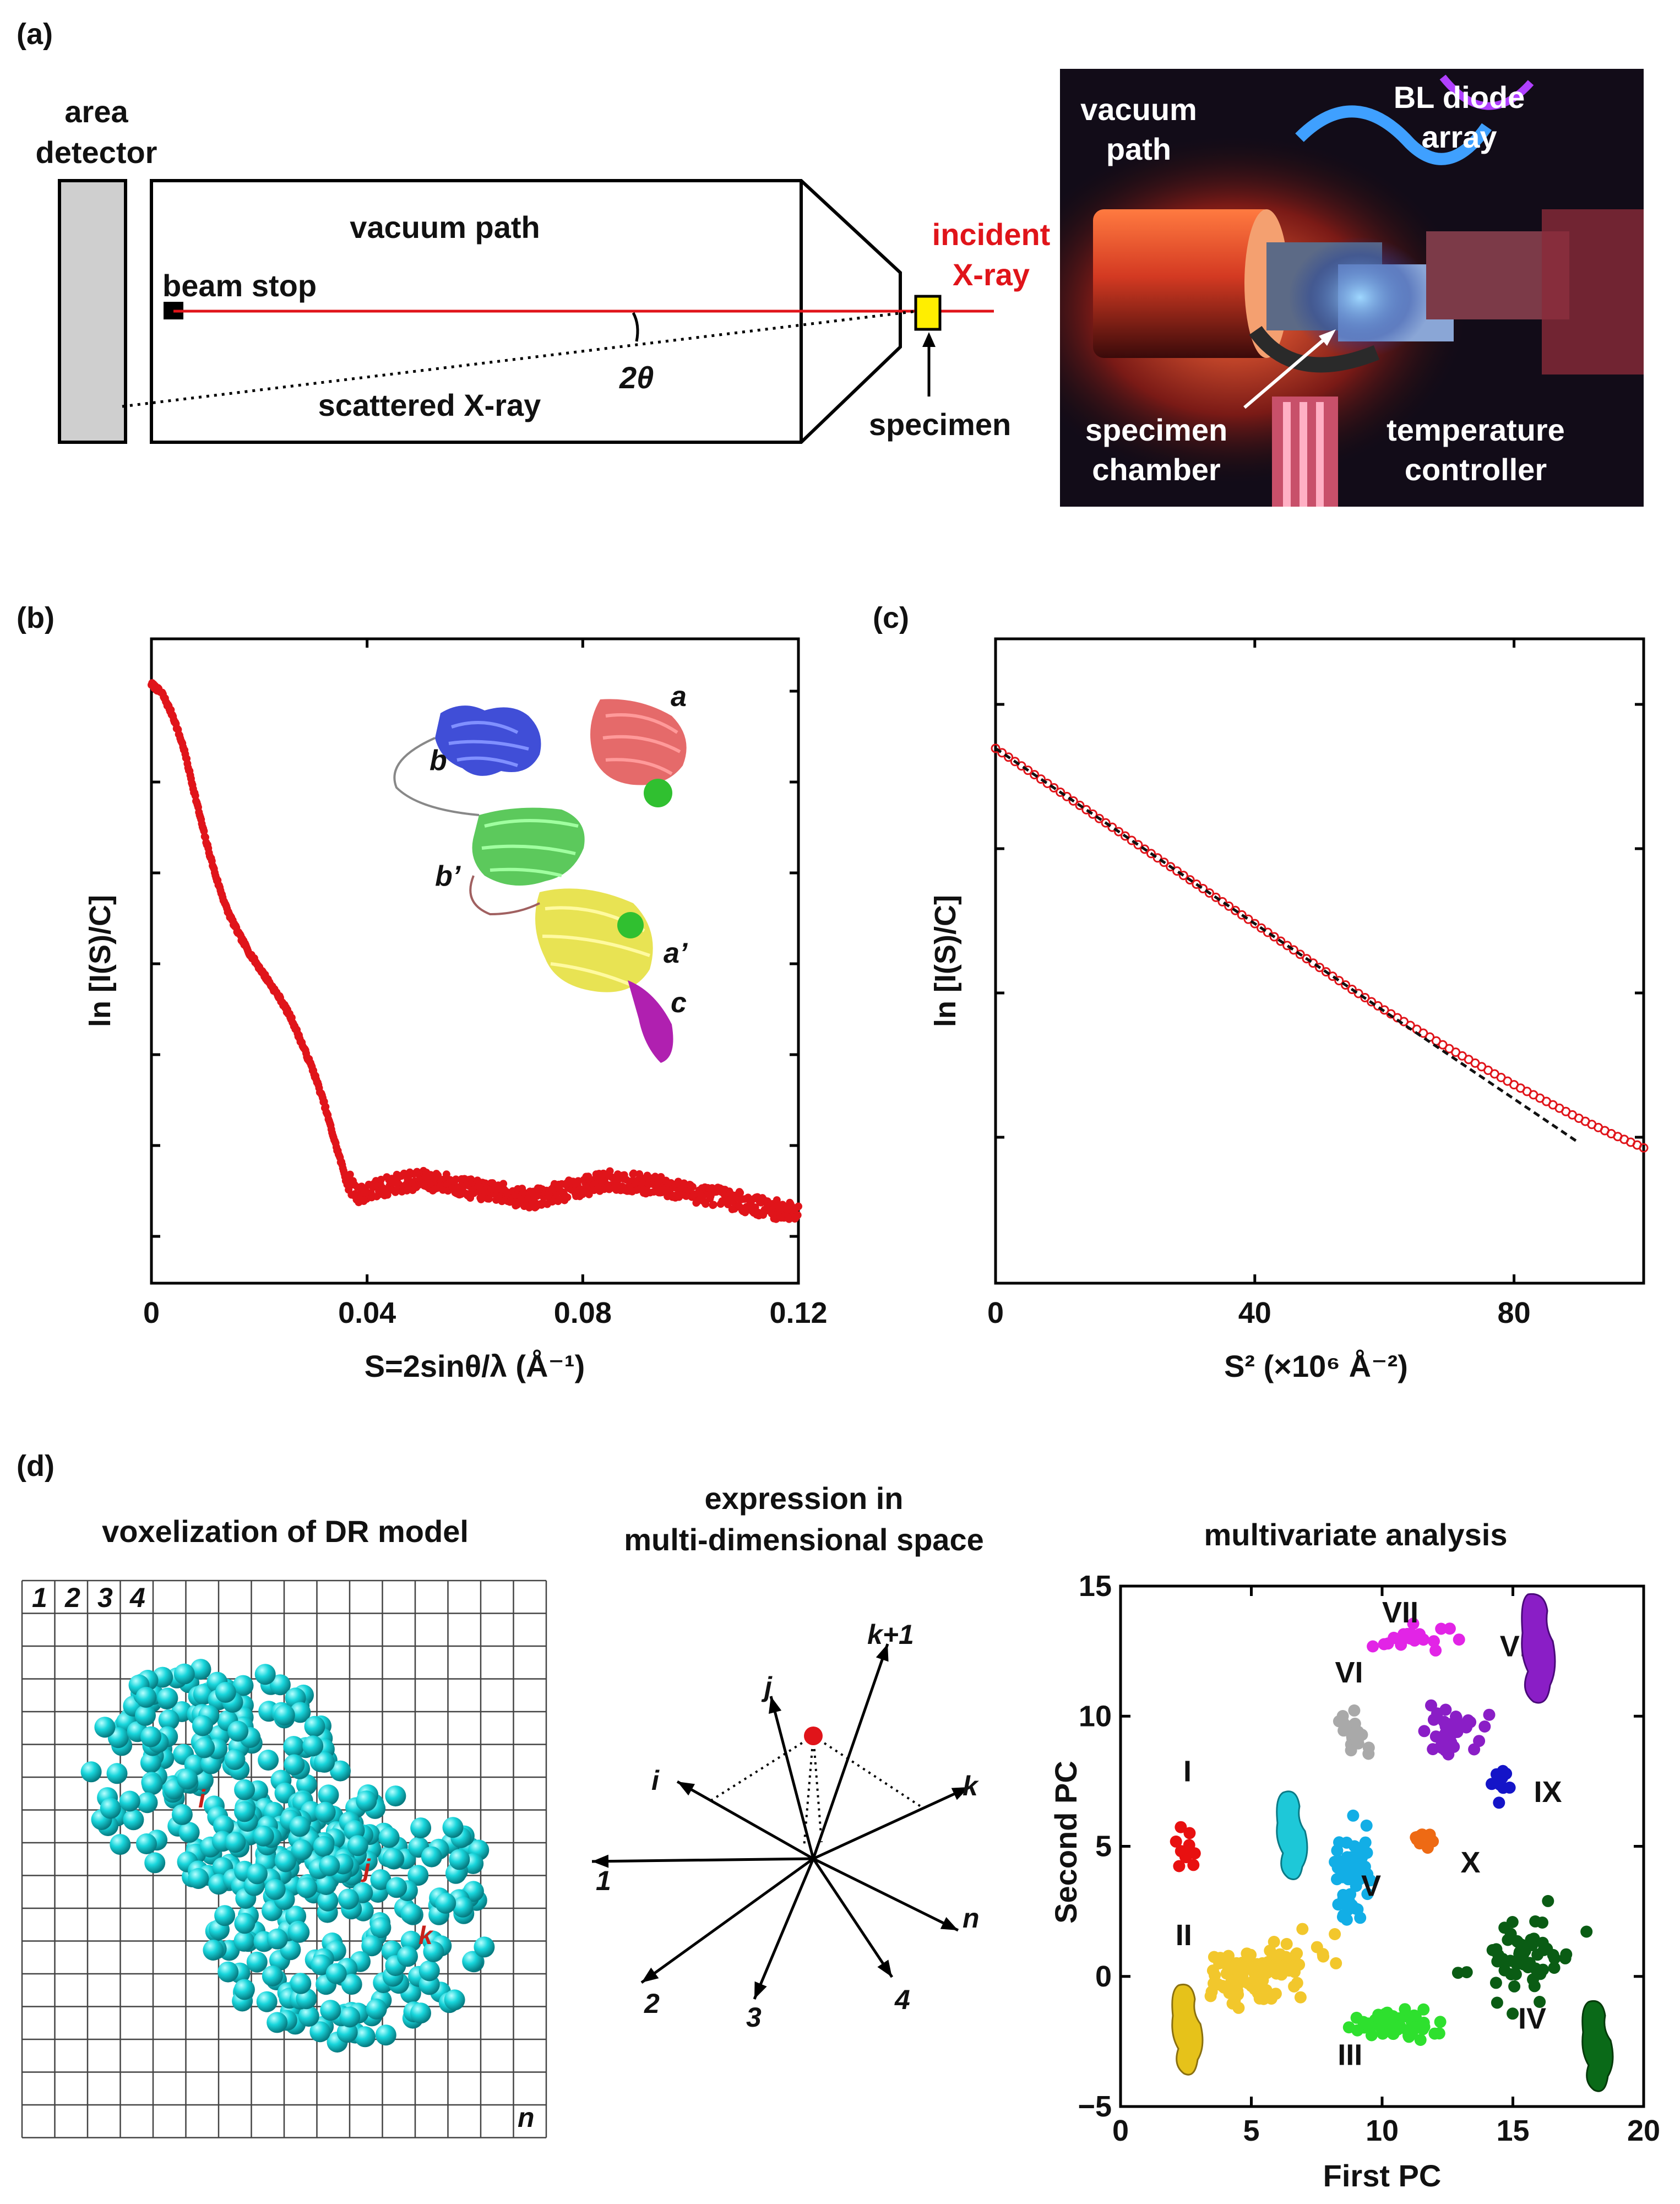 Image resolution: width=1680 pixels, height=2204 pixels. Describe the element at coordinates (902, 2000) in the screenshot. I see `axis-label-4: 4` at that location.